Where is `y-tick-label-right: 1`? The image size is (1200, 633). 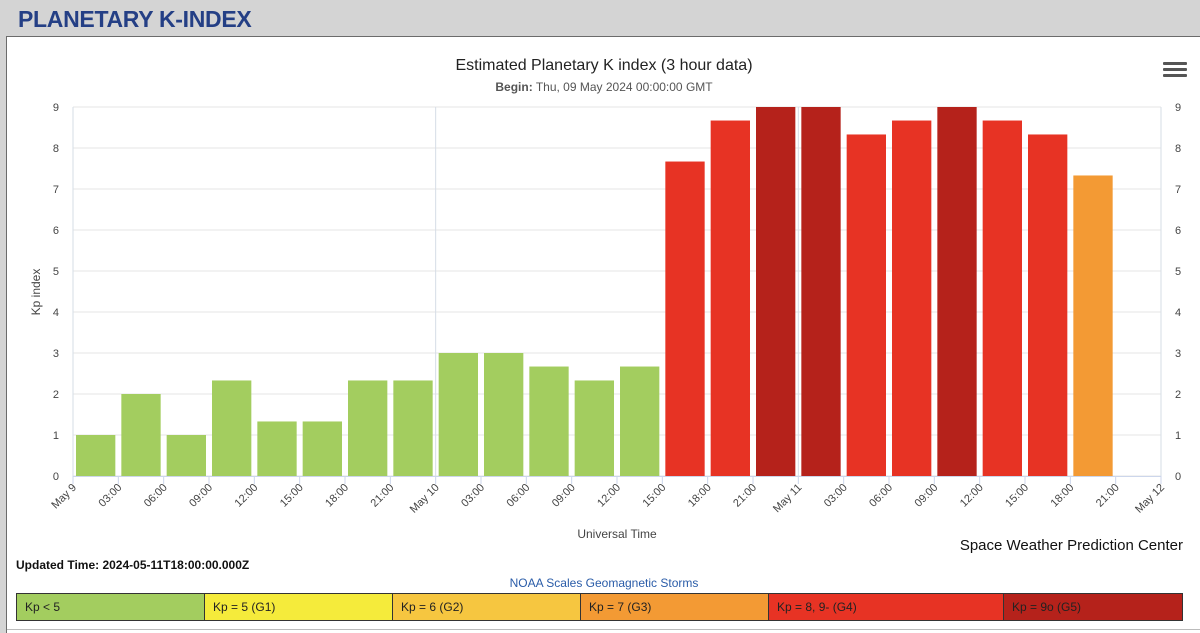 y-tick-label-right: 1 is located at coordinates (1178, 436).